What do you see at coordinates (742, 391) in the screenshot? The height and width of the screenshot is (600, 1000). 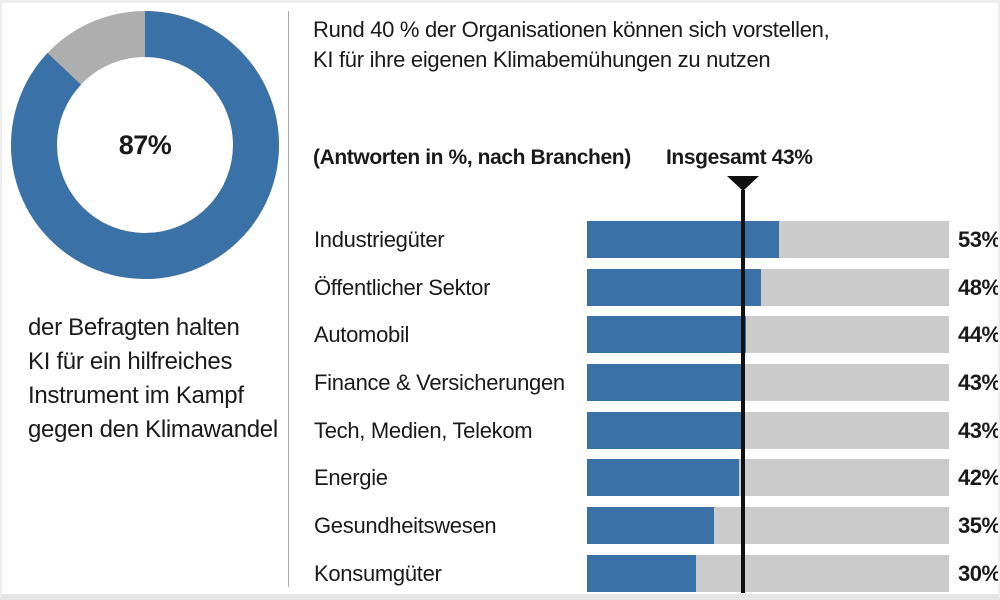 I see `average-marker-line` at bounding box center [742, 391].